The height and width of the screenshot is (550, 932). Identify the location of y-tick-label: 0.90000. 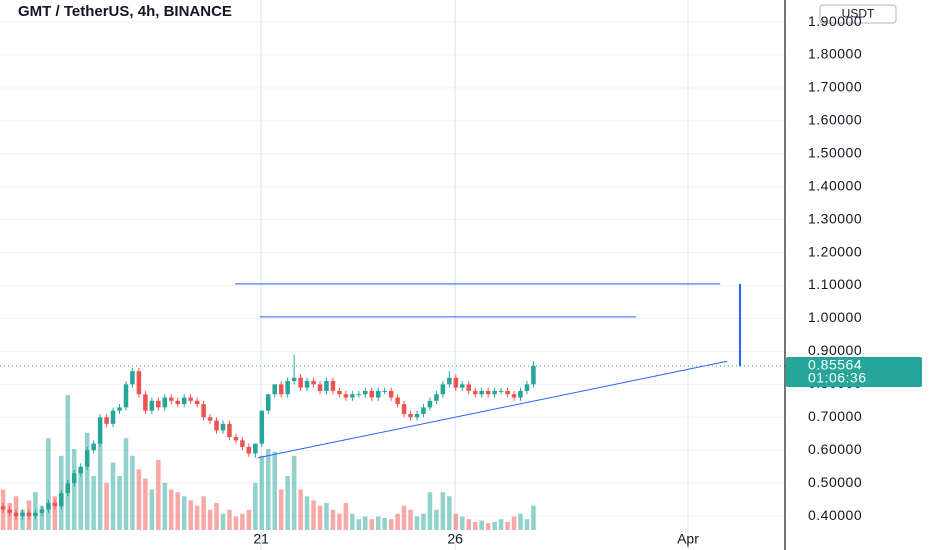
(835, 350).